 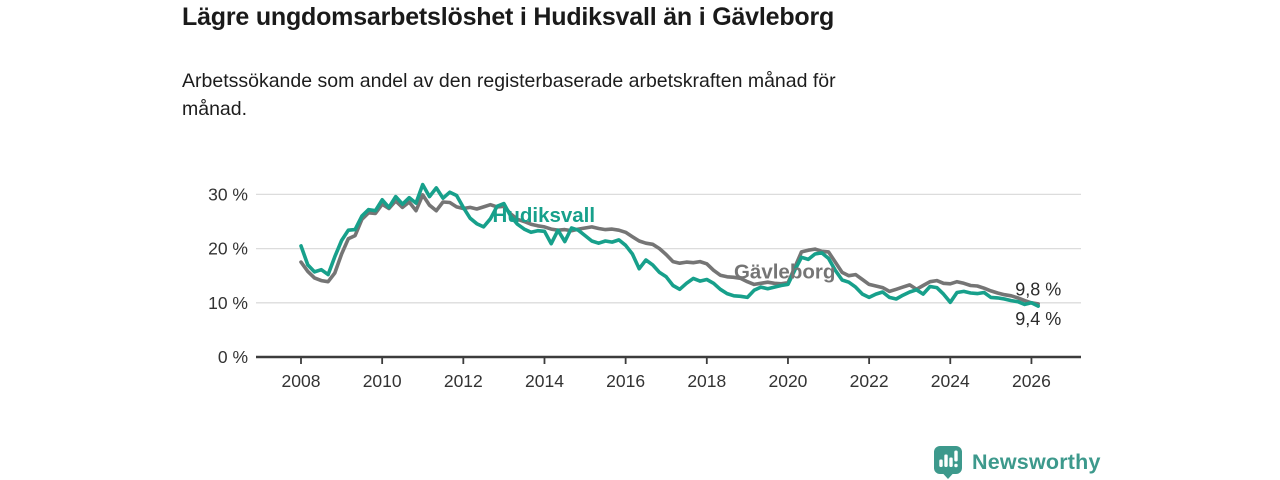 I want to click on y-tick-label-30: 30 %, so click(x=228, y=194).